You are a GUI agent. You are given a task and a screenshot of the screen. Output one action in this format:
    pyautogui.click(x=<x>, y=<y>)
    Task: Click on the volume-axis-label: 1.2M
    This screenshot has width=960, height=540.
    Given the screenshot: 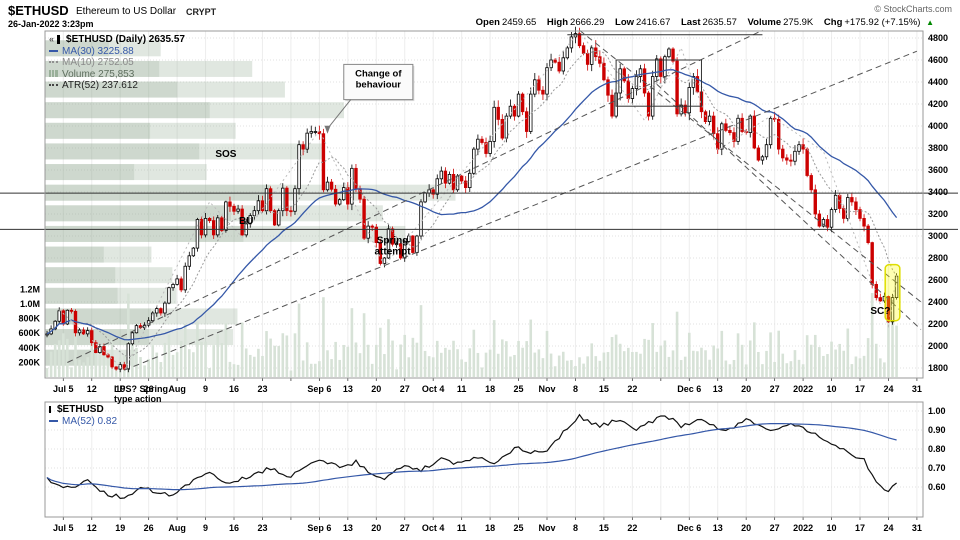 What is the action you would take?
    pyautogui.click(x=30, y=289)
    